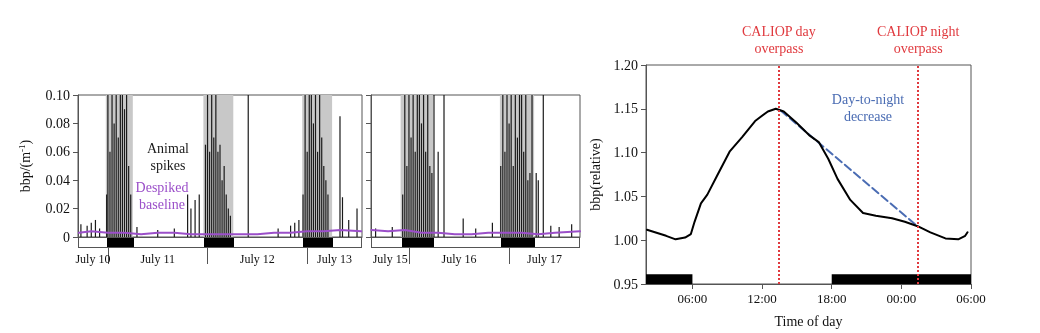 This screenshot has width=1040, height=333. Describe the element at coordinates (57, 123) in the screenshot. I see `y-tick-label: 0.08` at that location.